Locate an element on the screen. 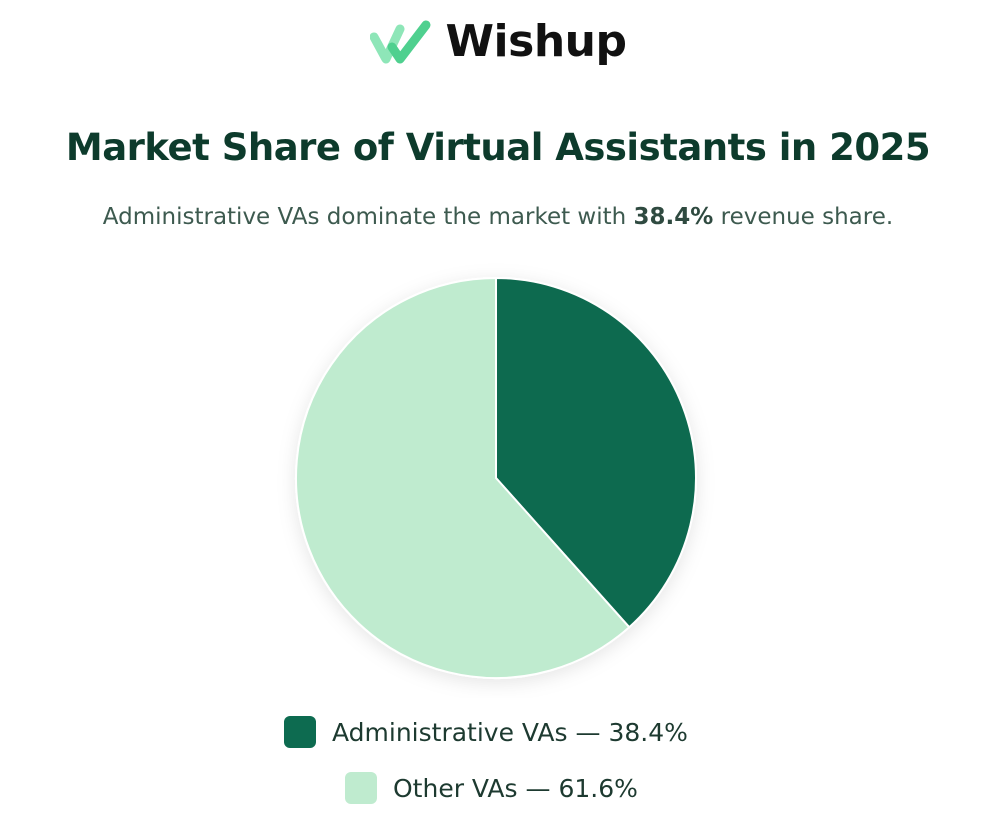  legend-label-other: Other VAs — 61.6% is located at coordinates (515, 788).